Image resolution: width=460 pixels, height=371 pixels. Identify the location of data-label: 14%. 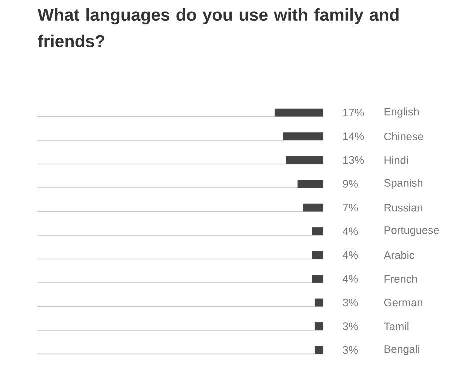
(354, 136).